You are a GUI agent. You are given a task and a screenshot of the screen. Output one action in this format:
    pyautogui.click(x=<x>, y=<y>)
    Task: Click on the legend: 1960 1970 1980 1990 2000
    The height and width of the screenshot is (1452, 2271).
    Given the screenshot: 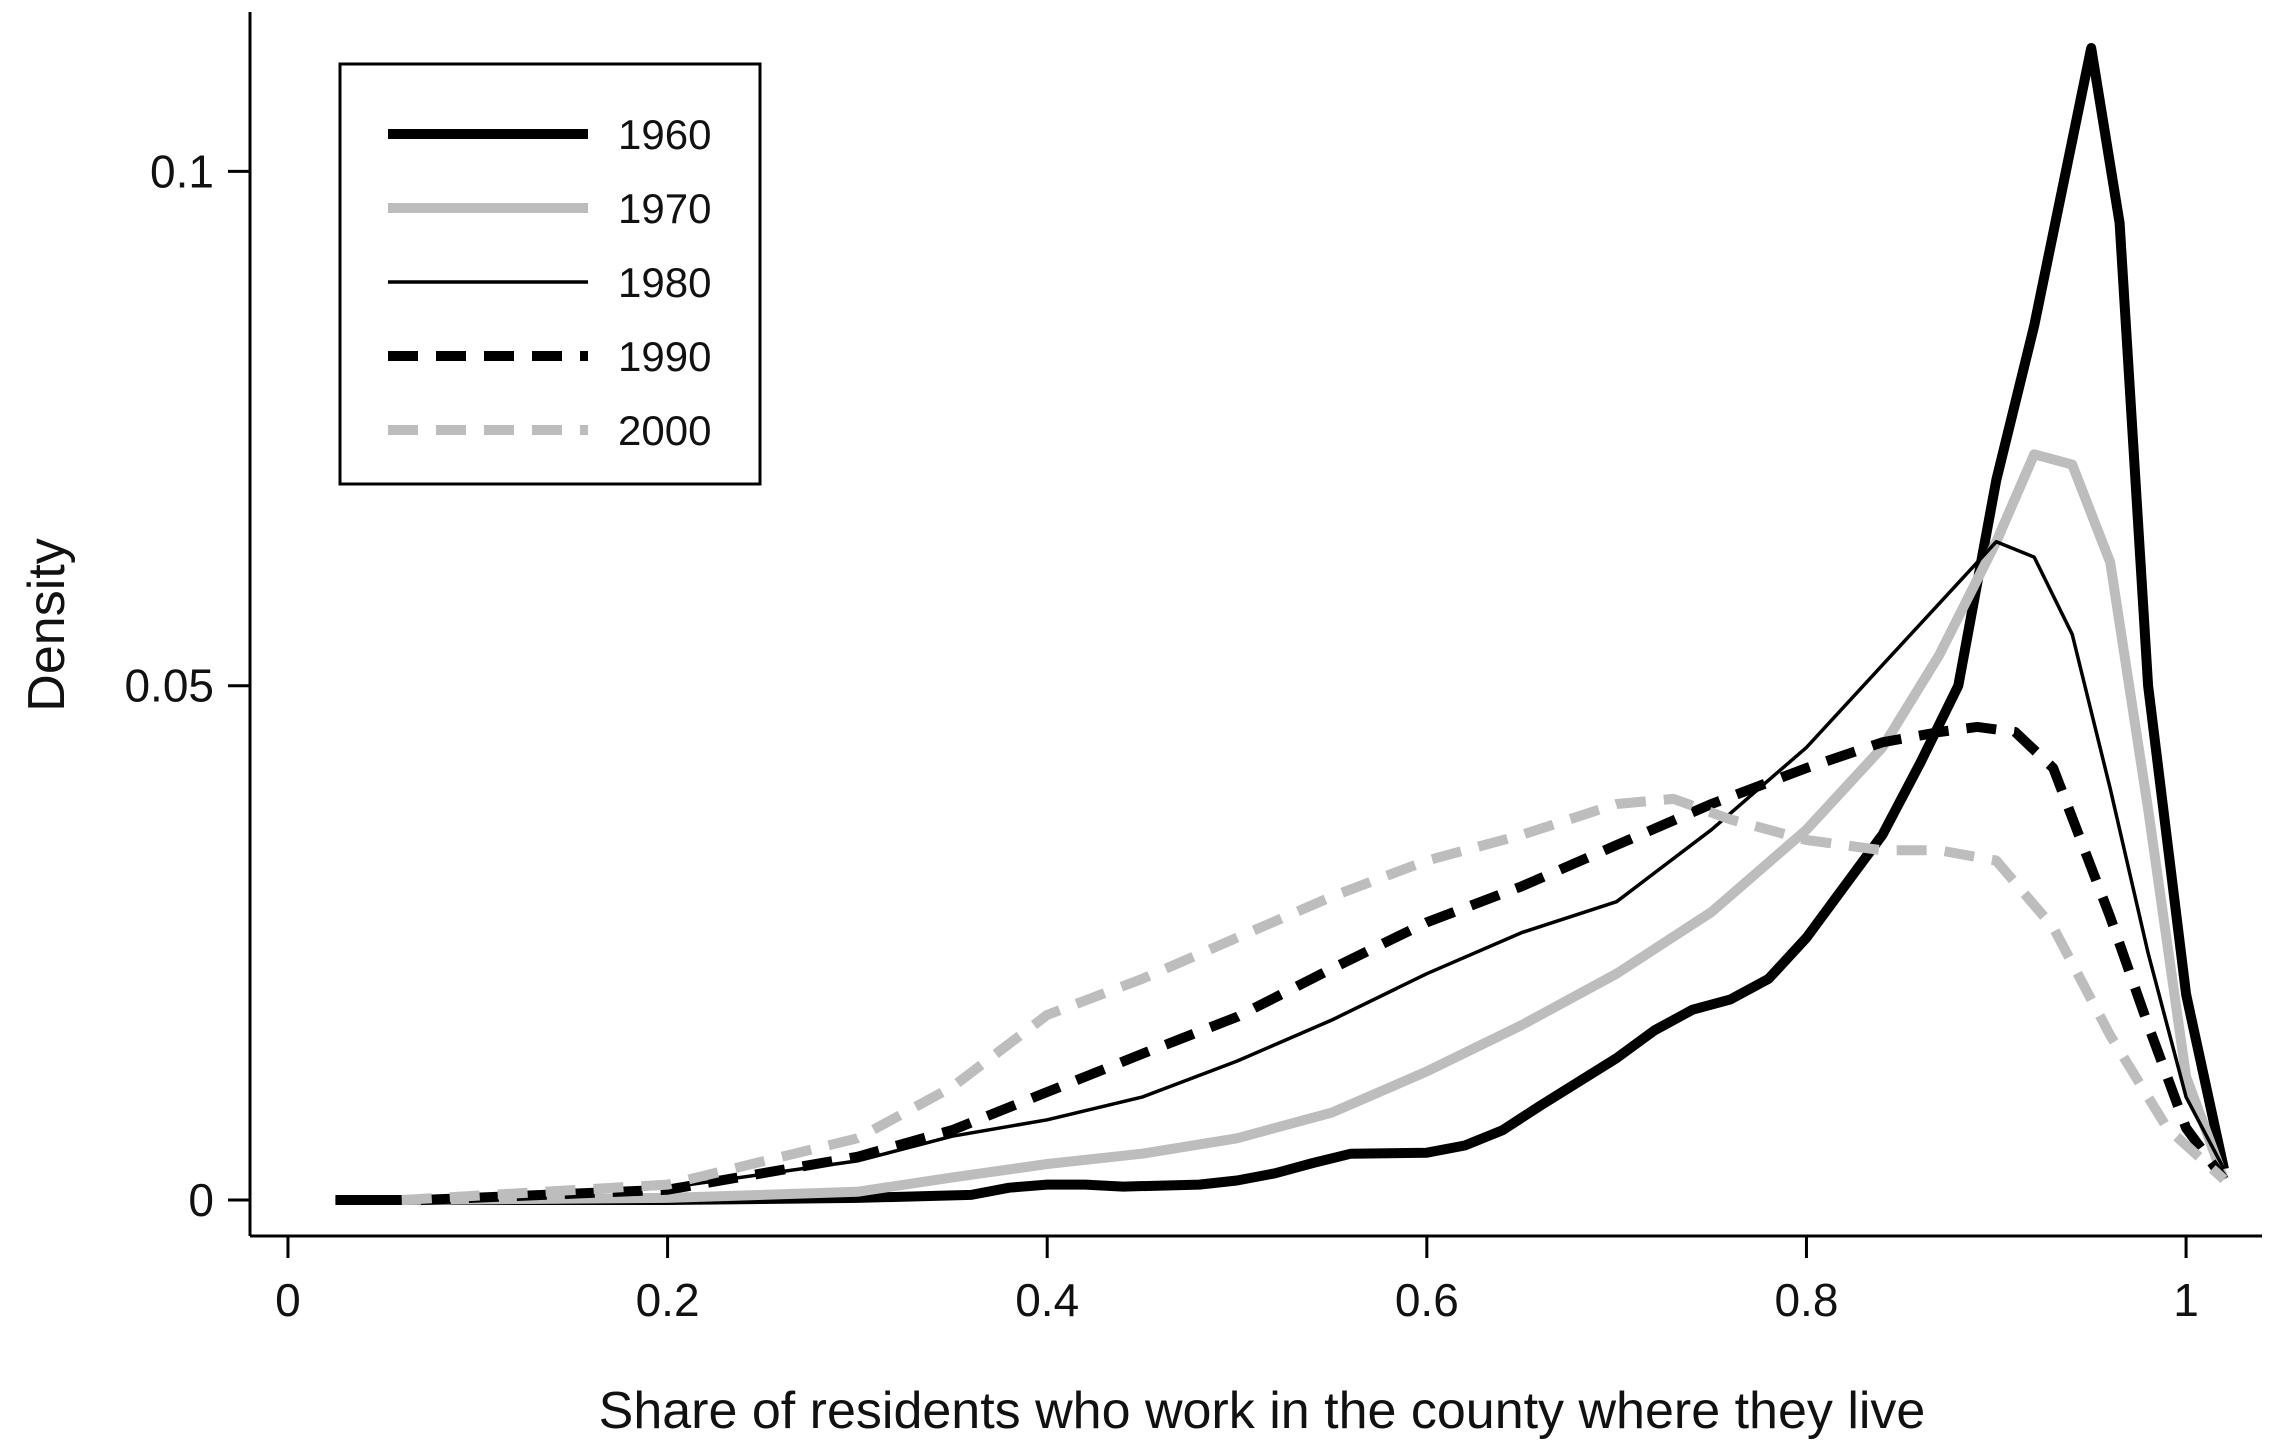 What is the action you would take?
    pyautogui.click(x=550, y=274)
    